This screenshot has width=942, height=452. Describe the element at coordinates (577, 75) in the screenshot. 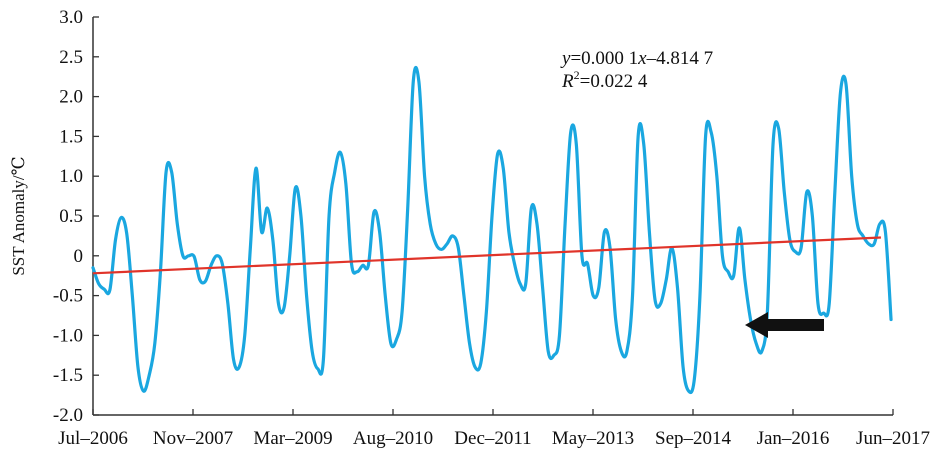

I see `r-squared-superscript: 2` at that location.